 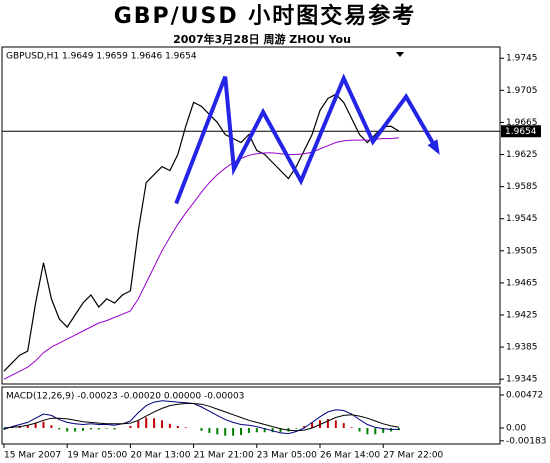 I want to click on last-price-box, so click(x=521, y=131).